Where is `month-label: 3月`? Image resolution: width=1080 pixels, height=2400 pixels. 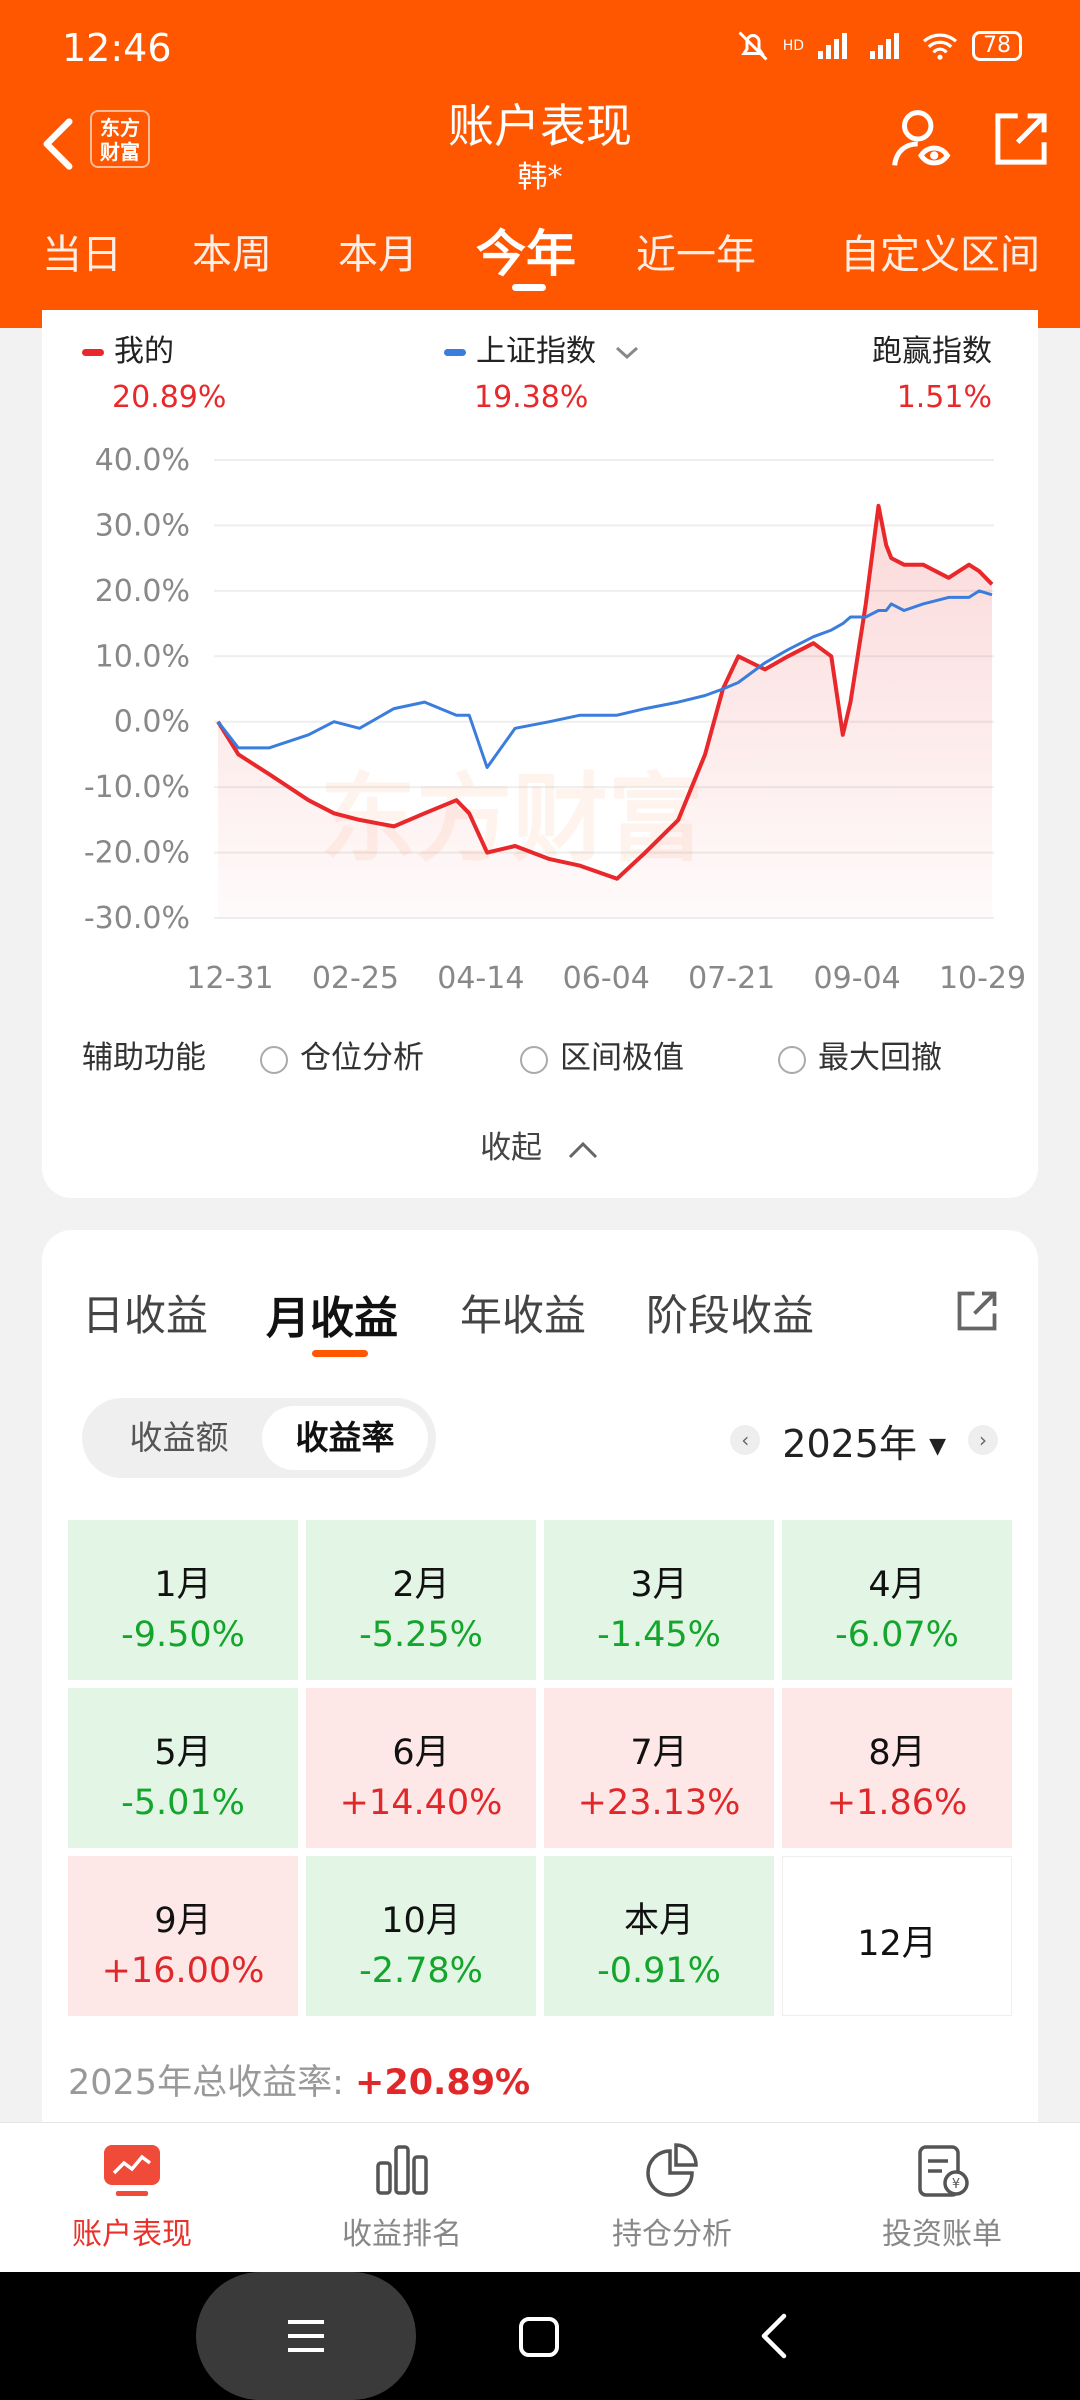
month-label: 3月 is located at coordinates (659, 1585).